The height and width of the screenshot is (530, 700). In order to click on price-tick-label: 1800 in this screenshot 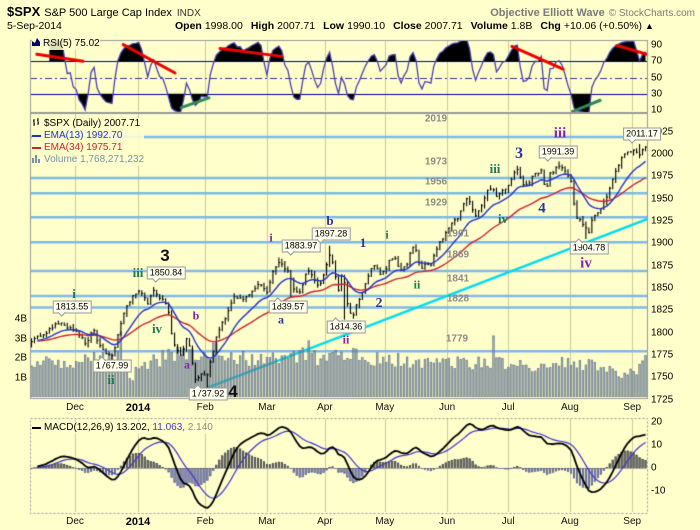, I will do `click(662, 333)`.